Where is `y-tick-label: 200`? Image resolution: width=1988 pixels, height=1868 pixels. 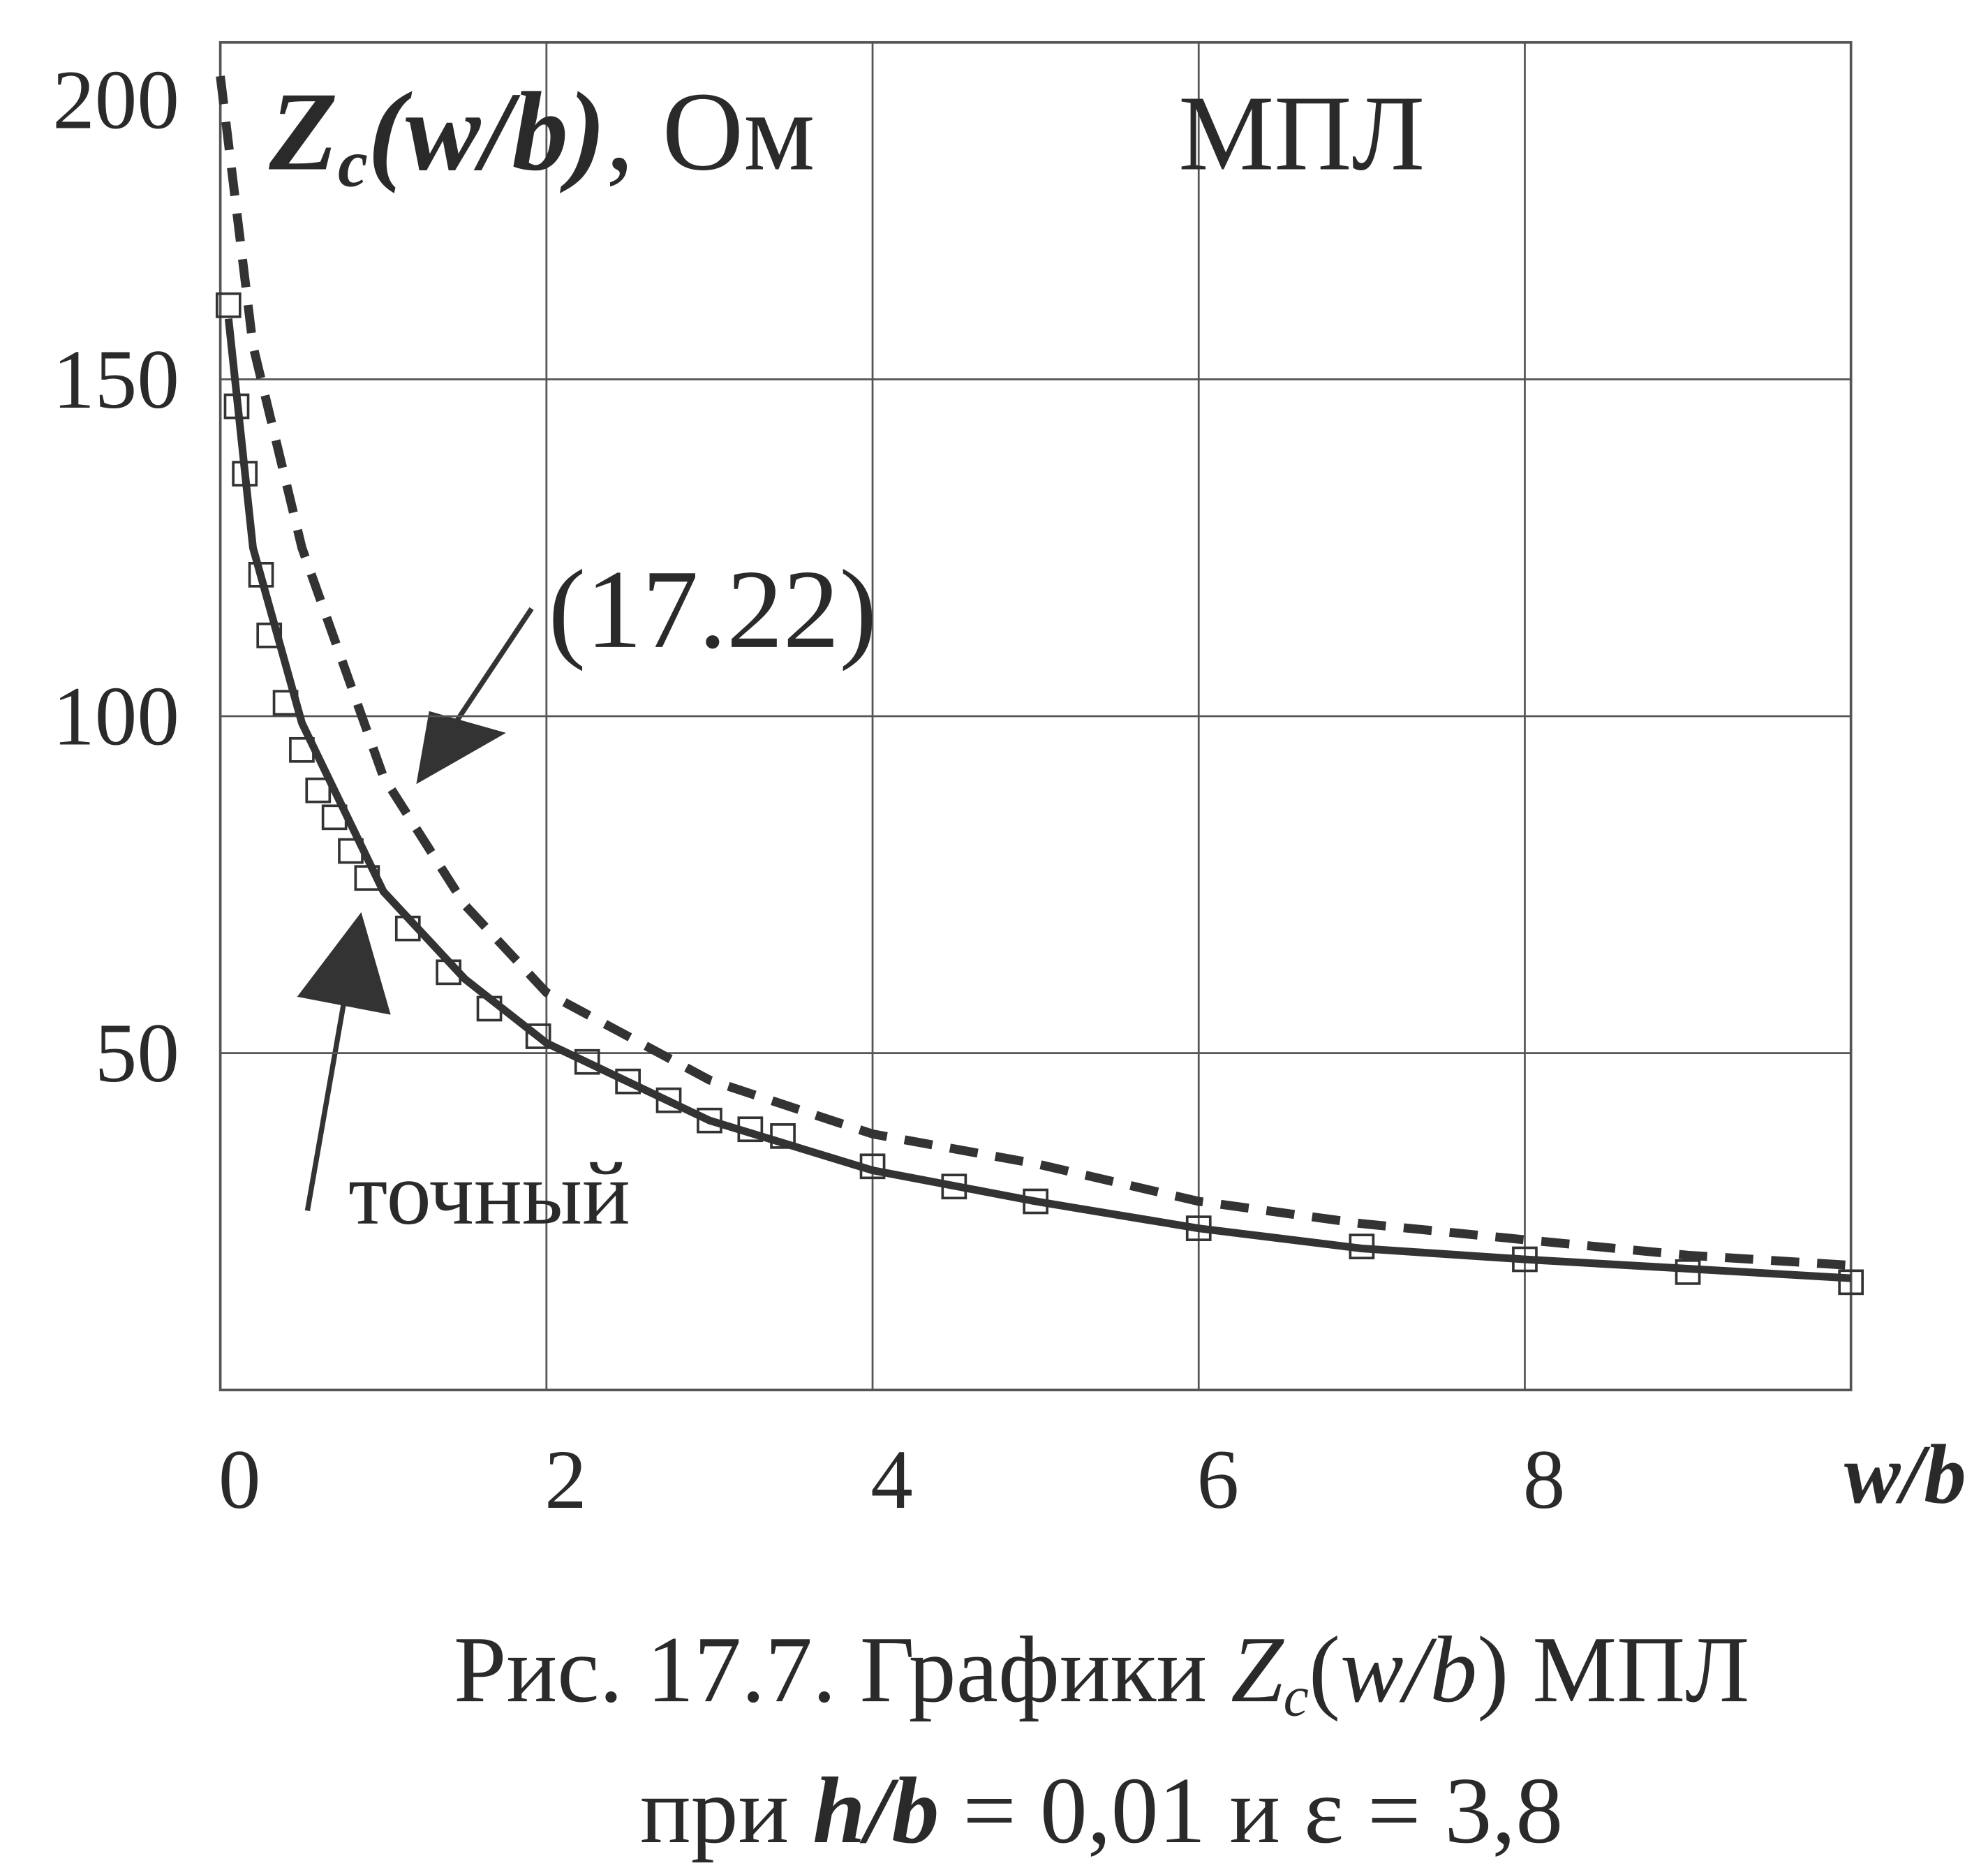
y-tick-label: 200 is located at coordinates (115, 100).